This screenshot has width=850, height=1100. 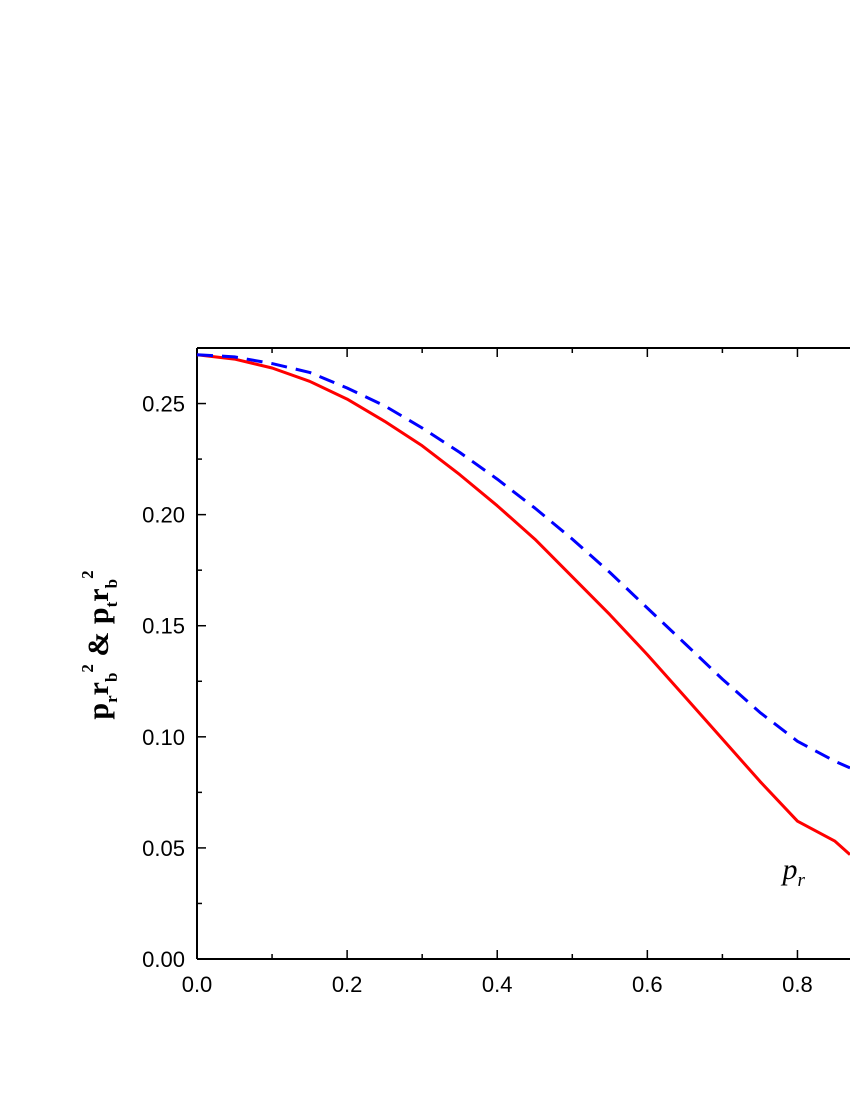 I want to click on x-tick-label: 0.6, so click(x=647, y=984).